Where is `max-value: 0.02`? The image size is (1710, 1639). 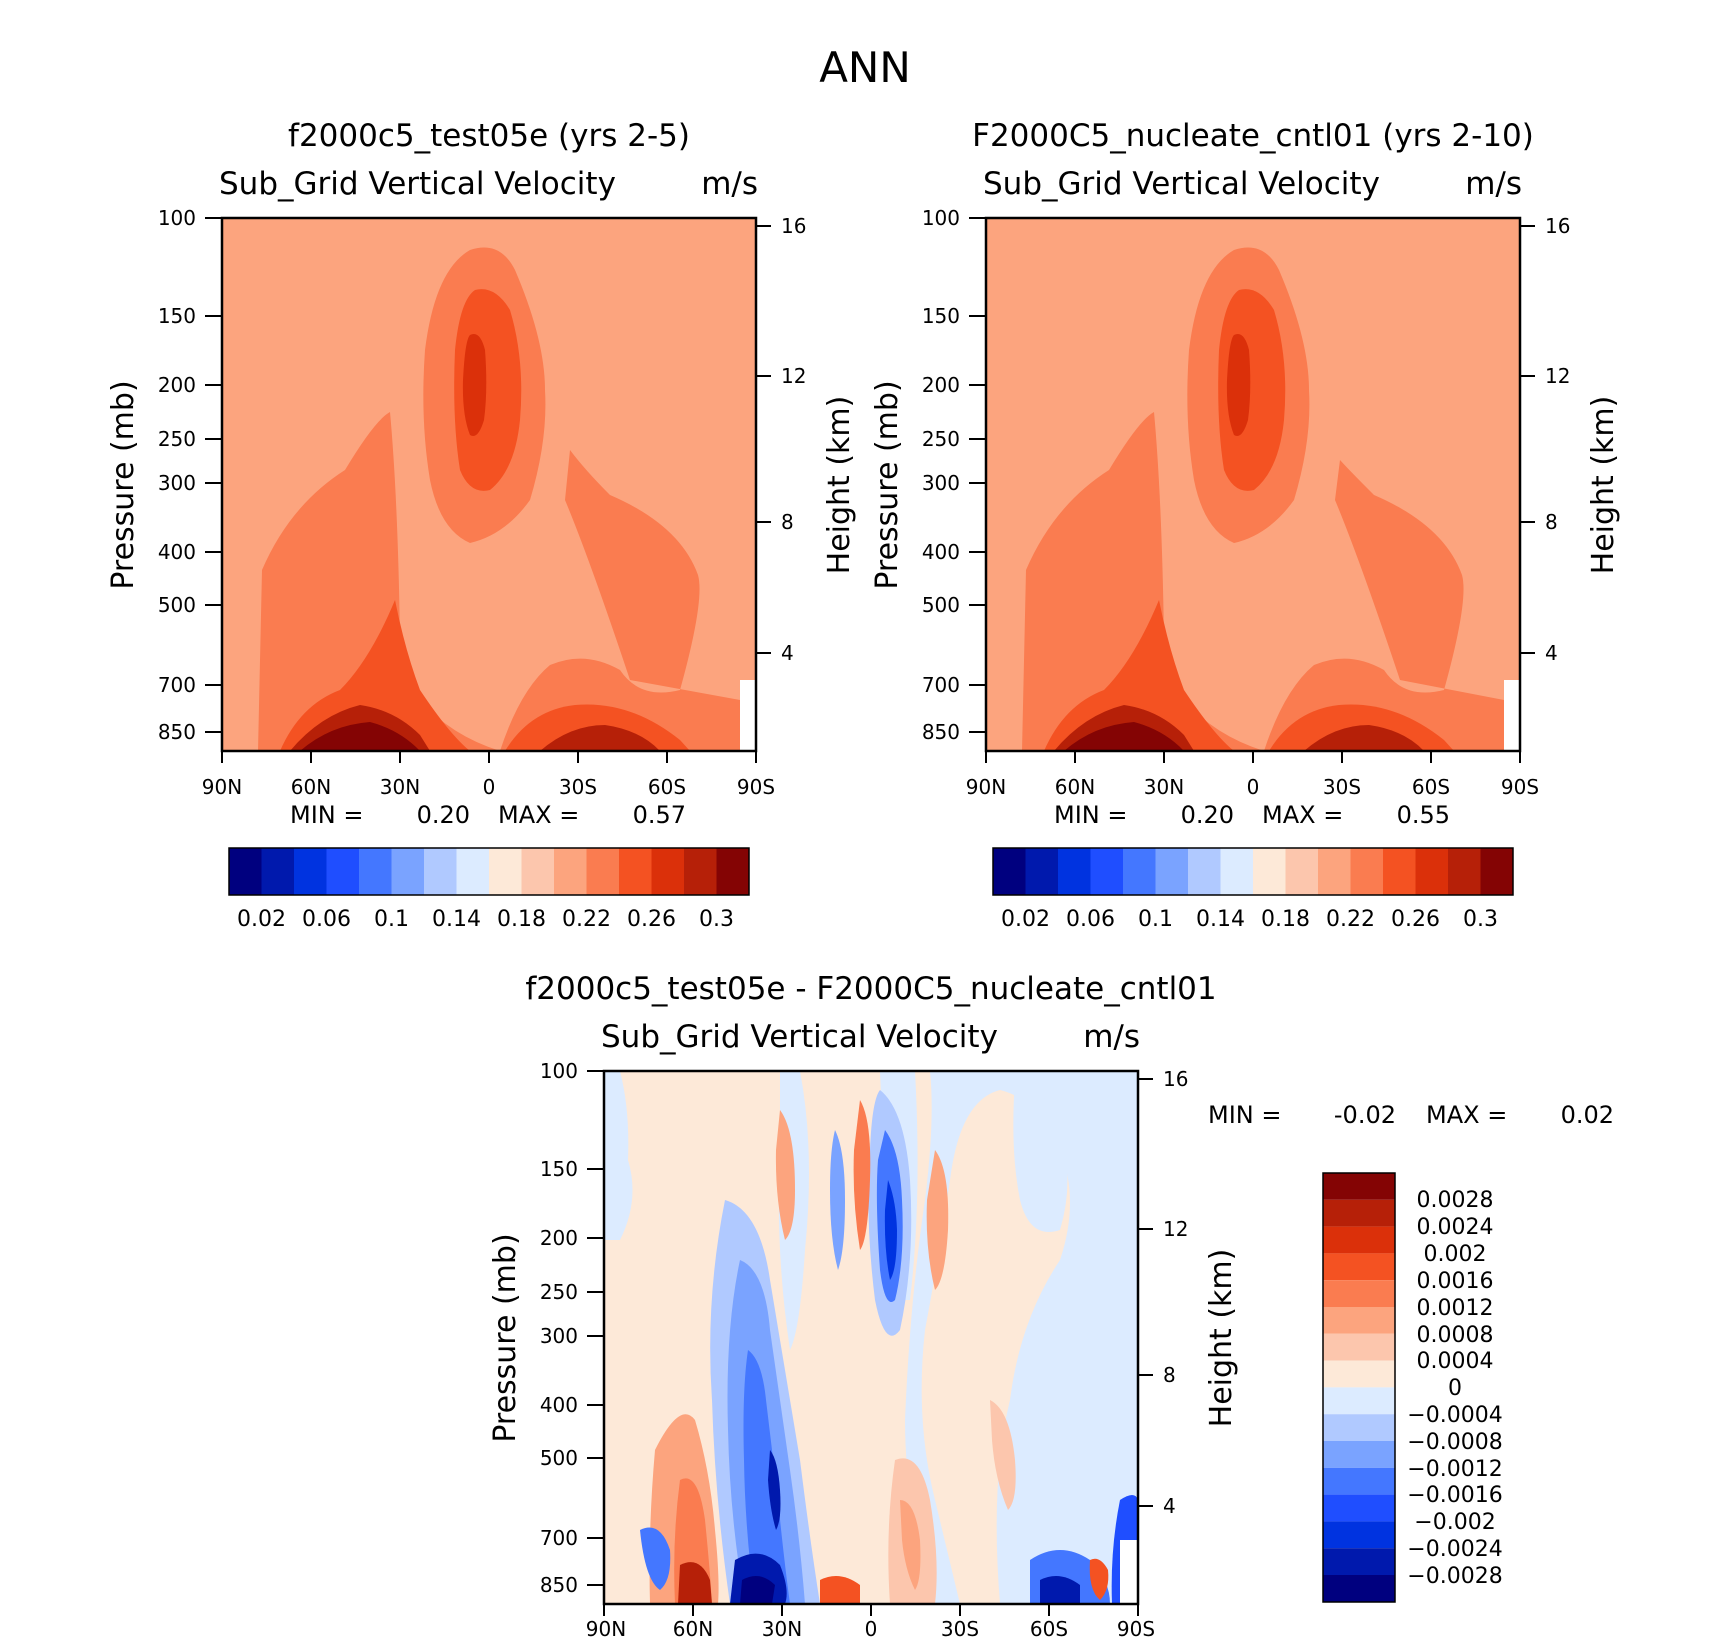 max-value: 0.02 is located at coordinates (1587, 1115).